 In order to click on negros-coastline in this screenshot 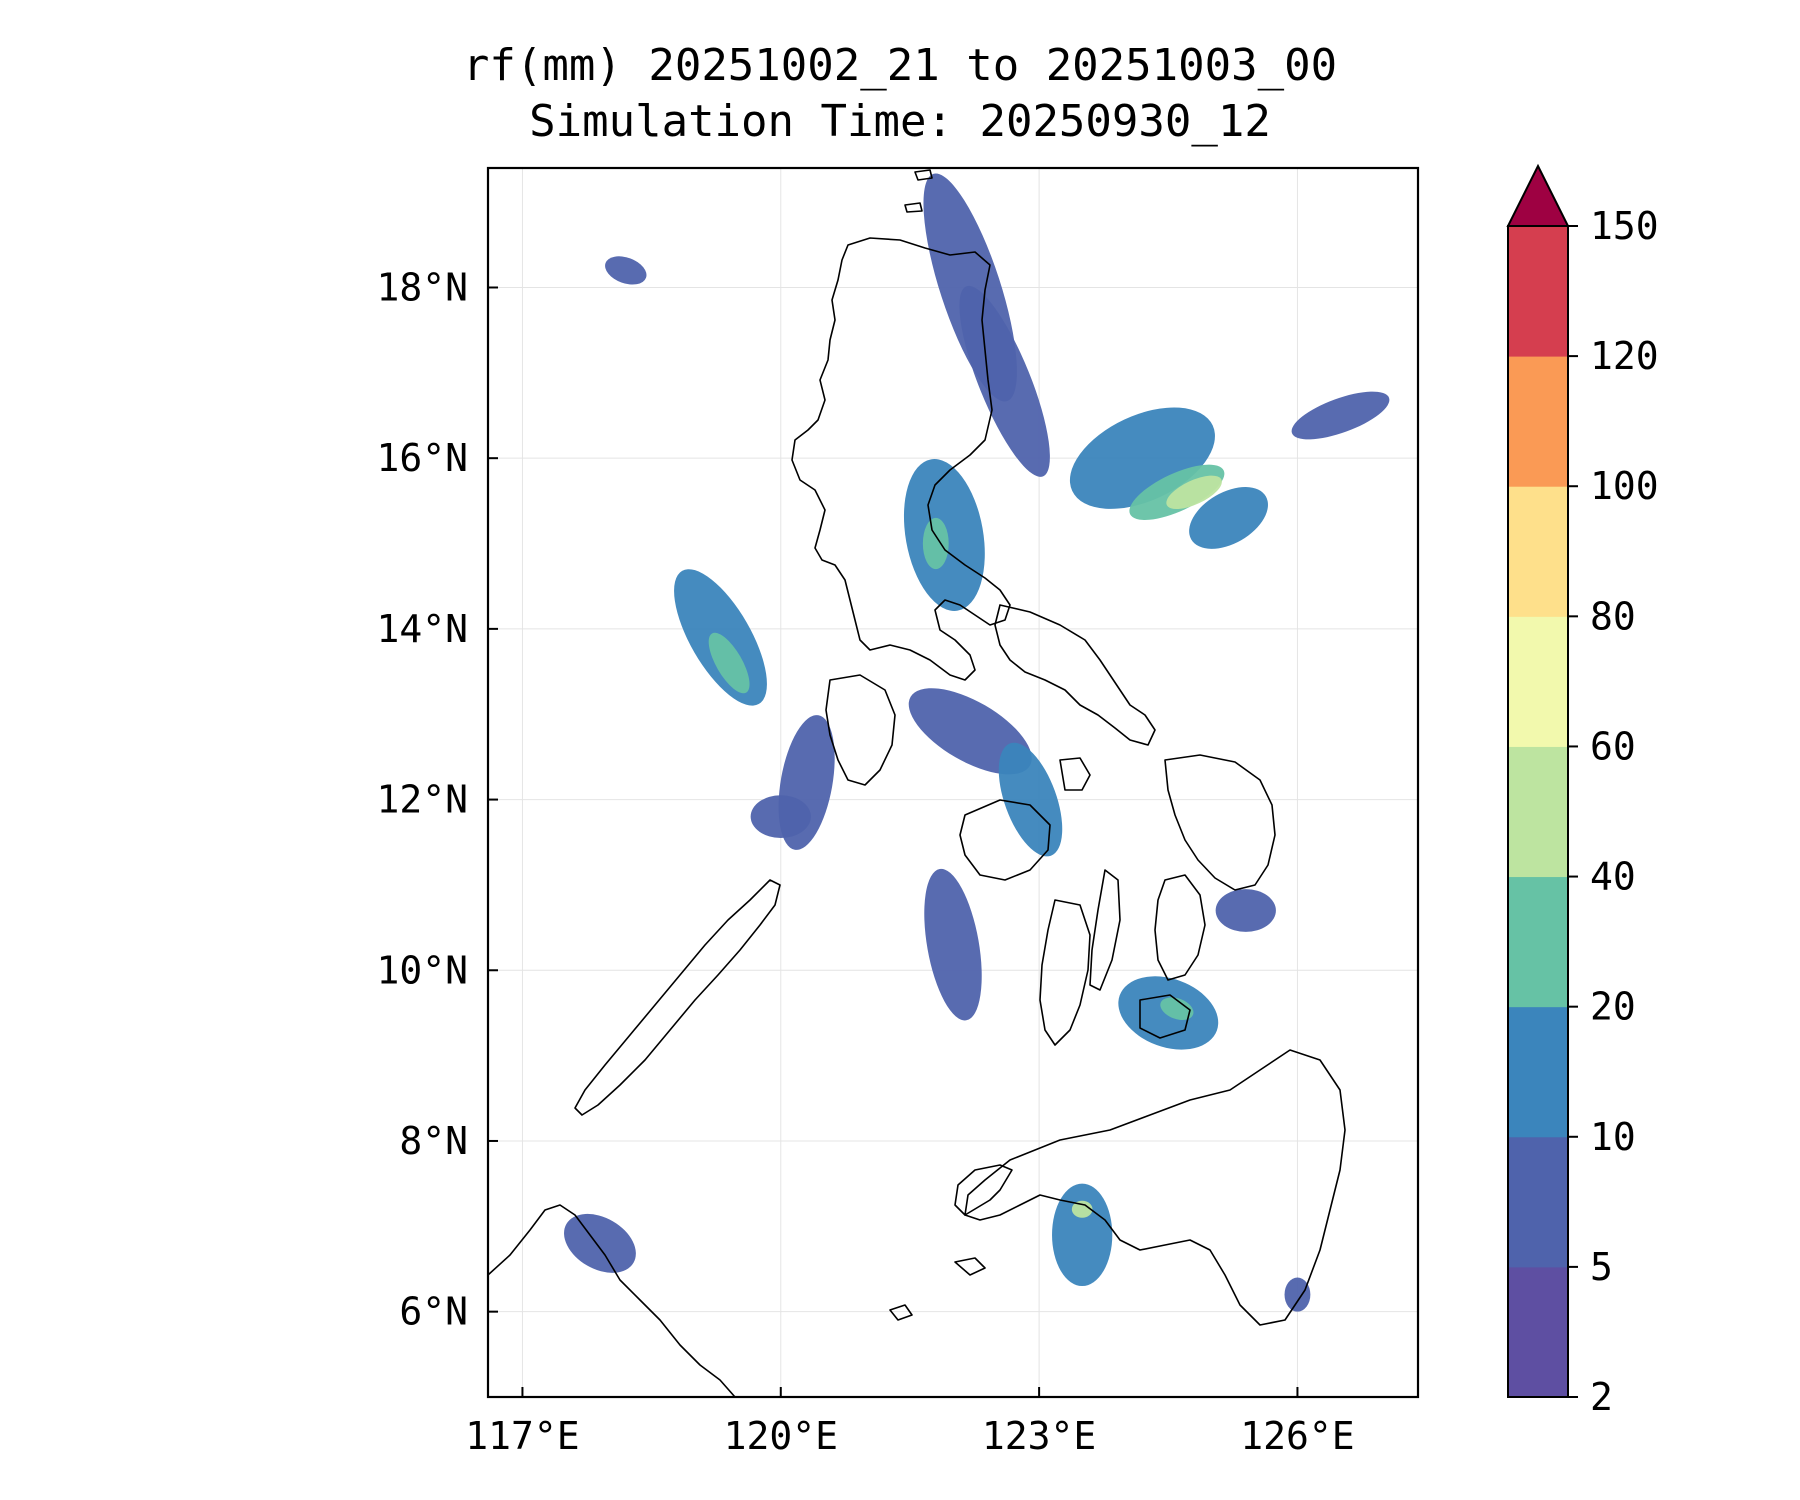, I will do `click(1065, 972)`.